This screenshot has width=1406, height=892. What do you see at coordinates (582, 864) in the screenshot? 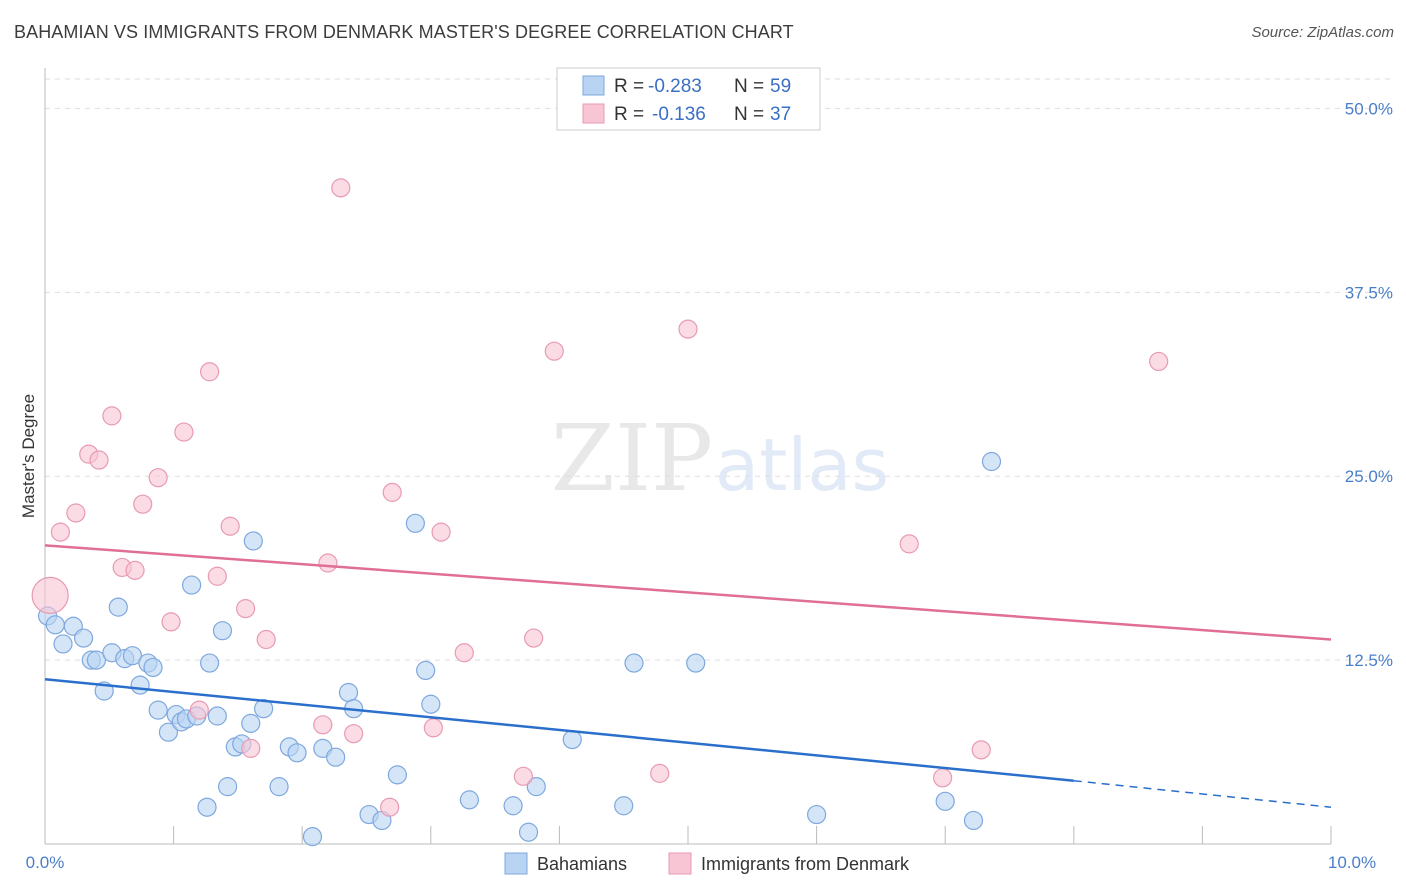
I see `legend-label-bahamians: Bahamians` at bounding box center [582, 864].